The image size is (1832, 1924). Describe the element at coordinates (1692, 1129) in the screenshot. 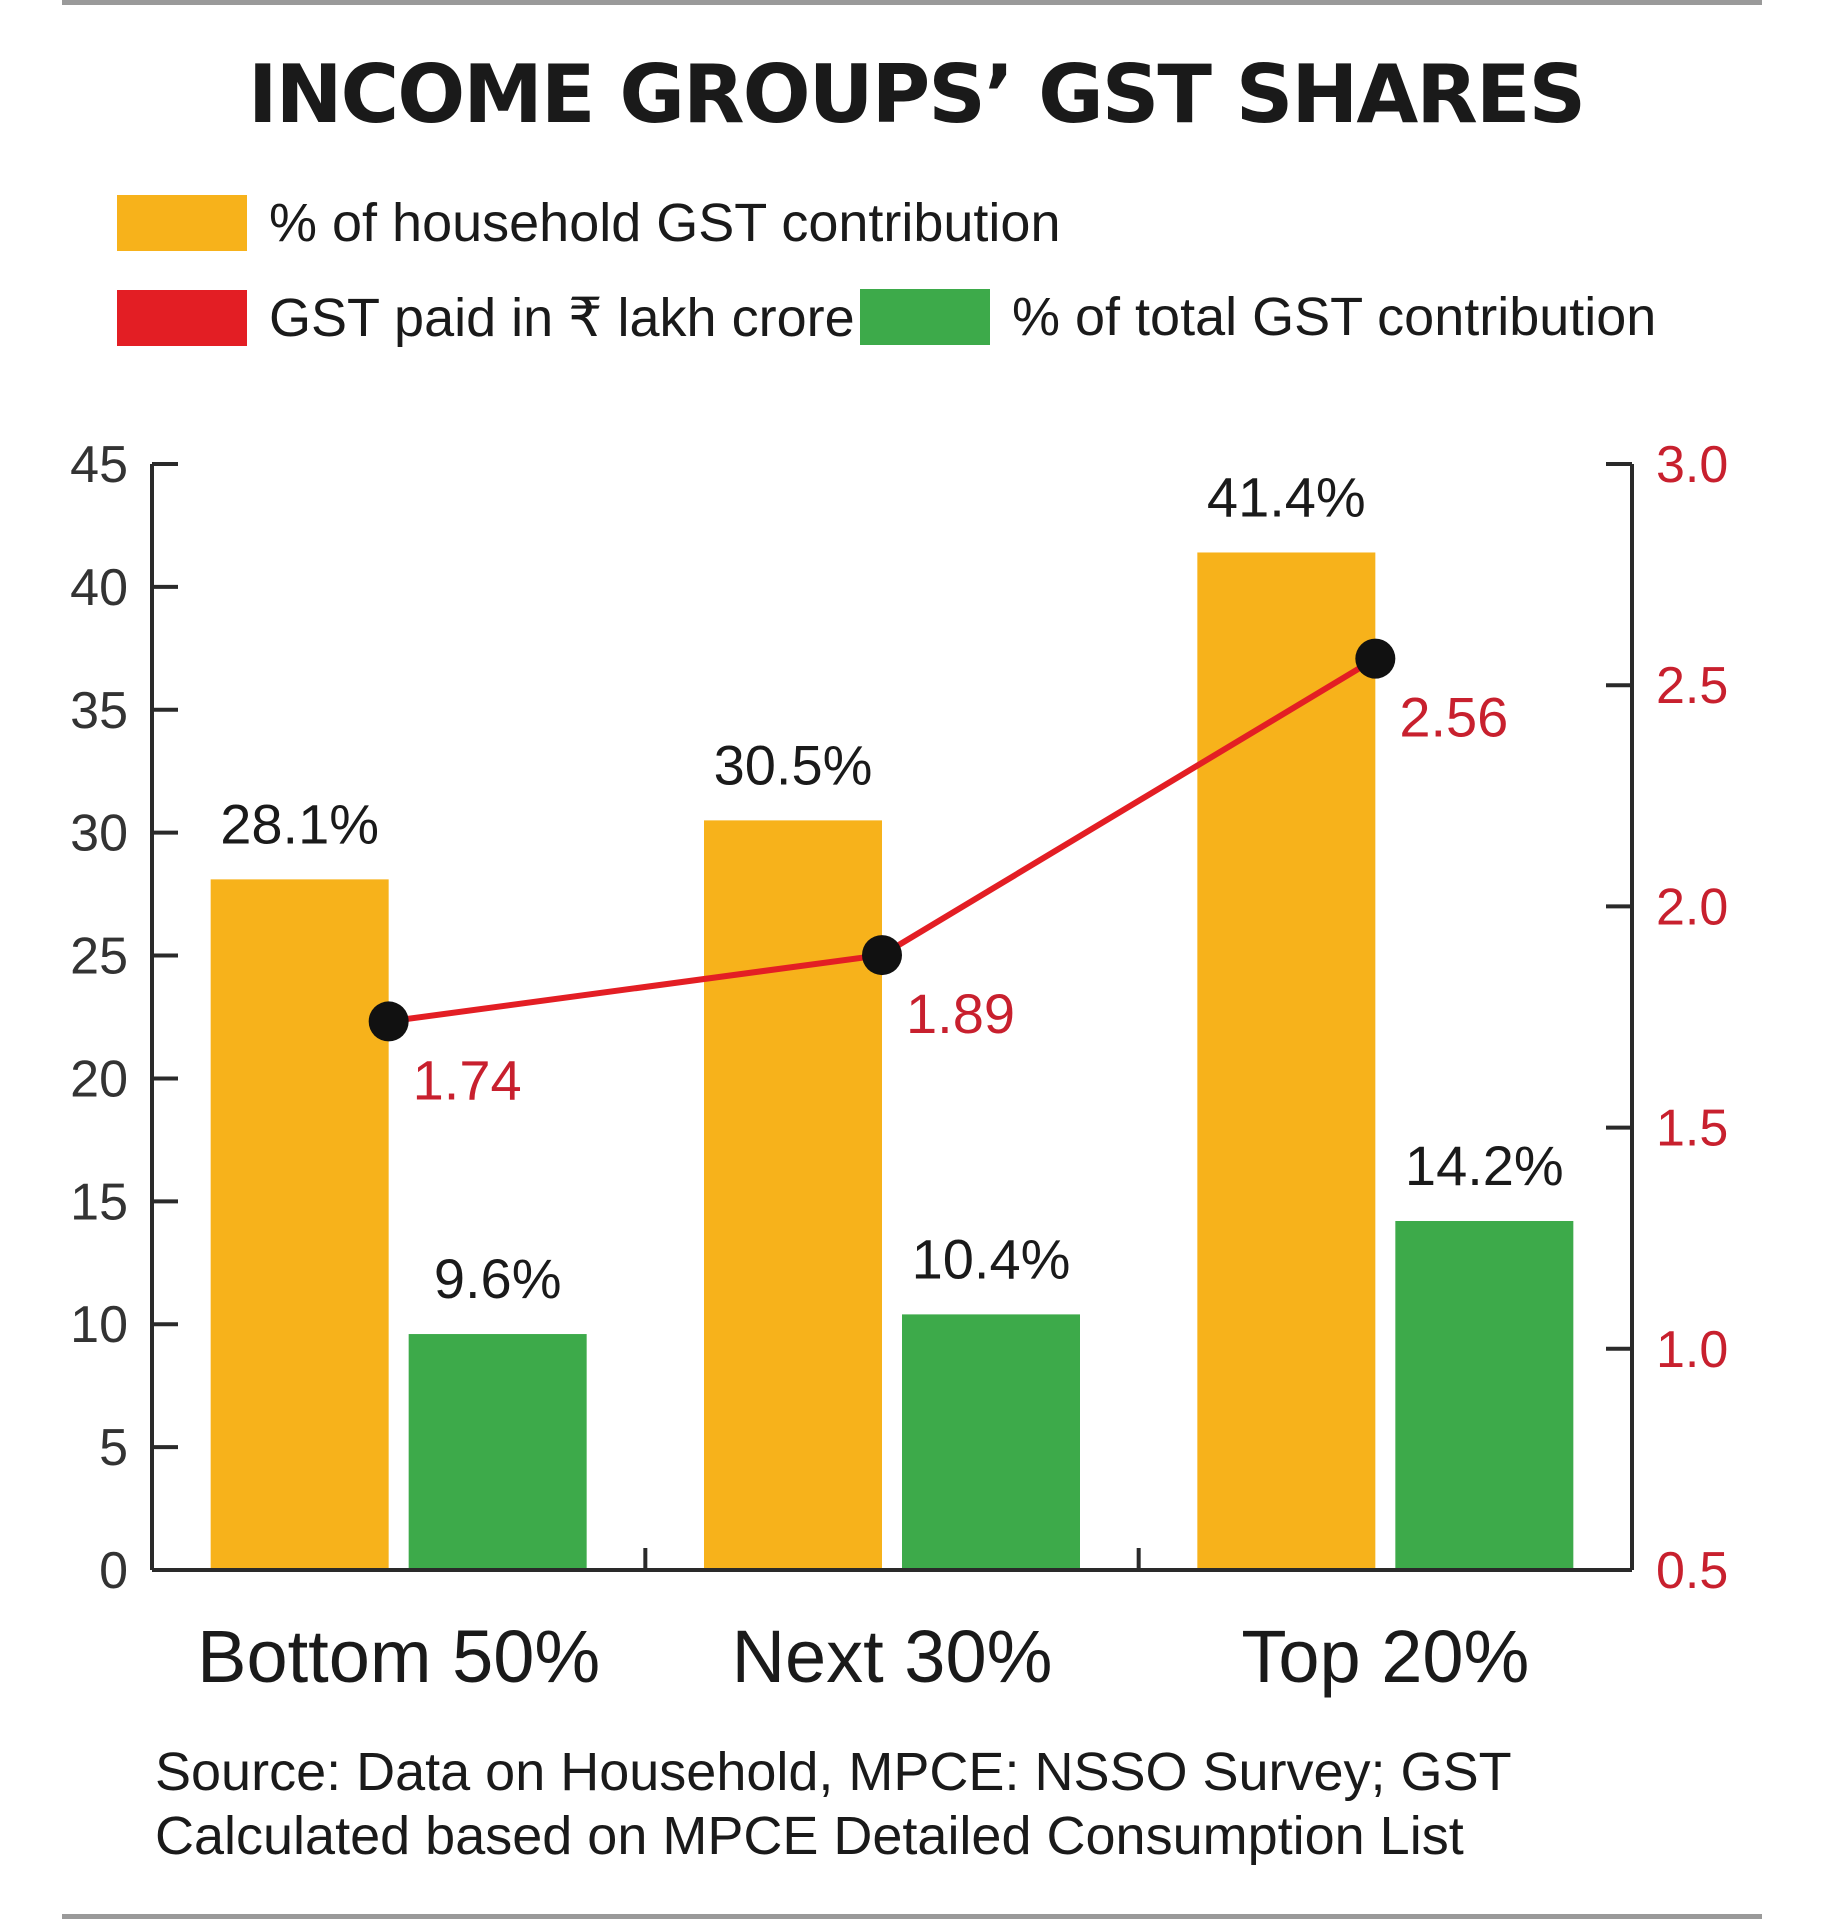

I see `right-tick-label: 1.5` at that location.